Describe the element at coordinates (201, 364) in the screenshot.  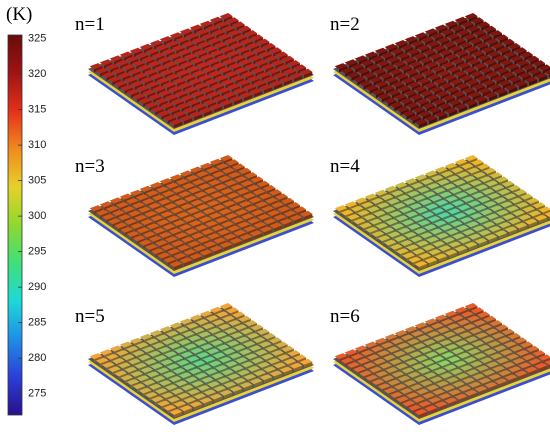
I see `thermal-plot` at that location.